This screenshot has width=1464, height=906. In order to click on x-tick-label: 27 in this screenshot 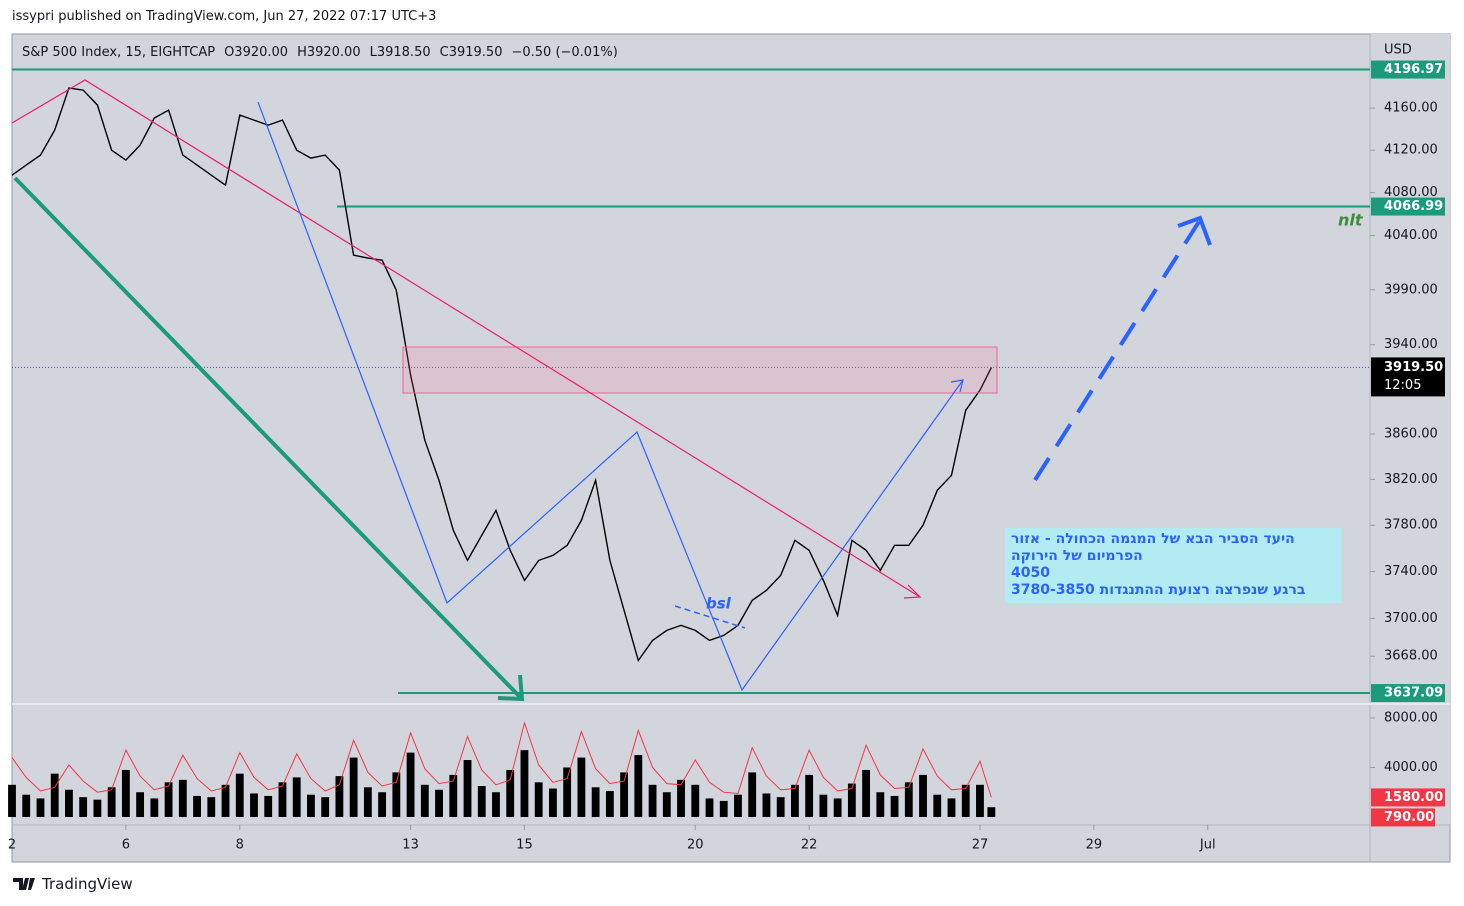, I will do `click(980, 845)`.